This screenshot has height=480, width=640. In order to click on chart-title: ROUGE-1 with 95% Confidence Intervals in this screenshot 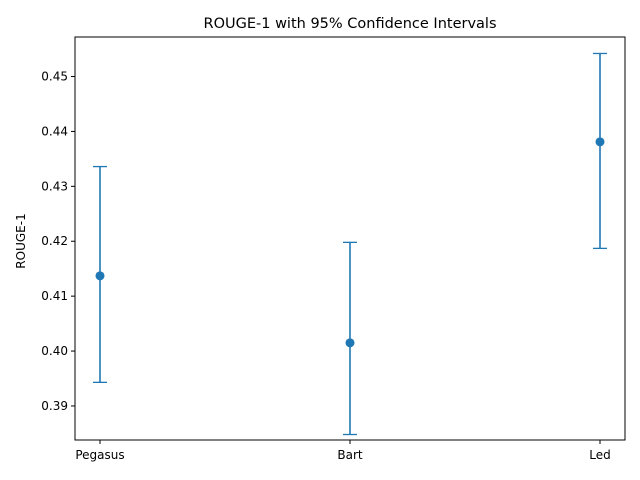, I will do `click(350, 24)`.